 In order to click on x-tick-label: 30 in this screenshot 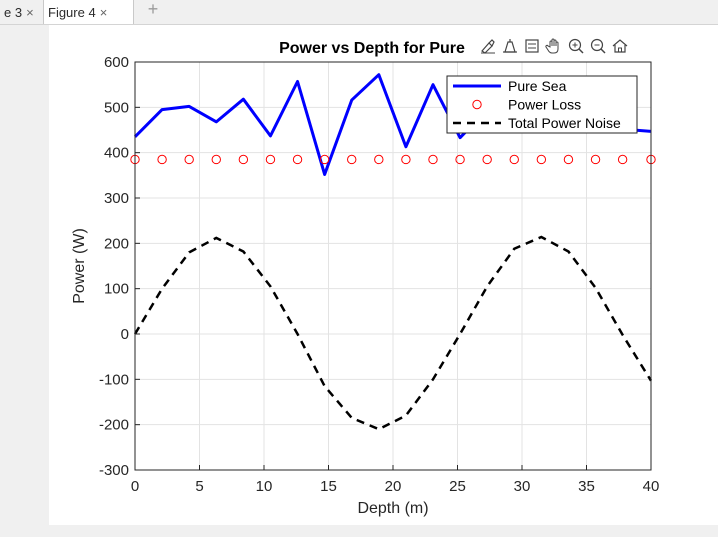, I will do `click(522, 486)`.